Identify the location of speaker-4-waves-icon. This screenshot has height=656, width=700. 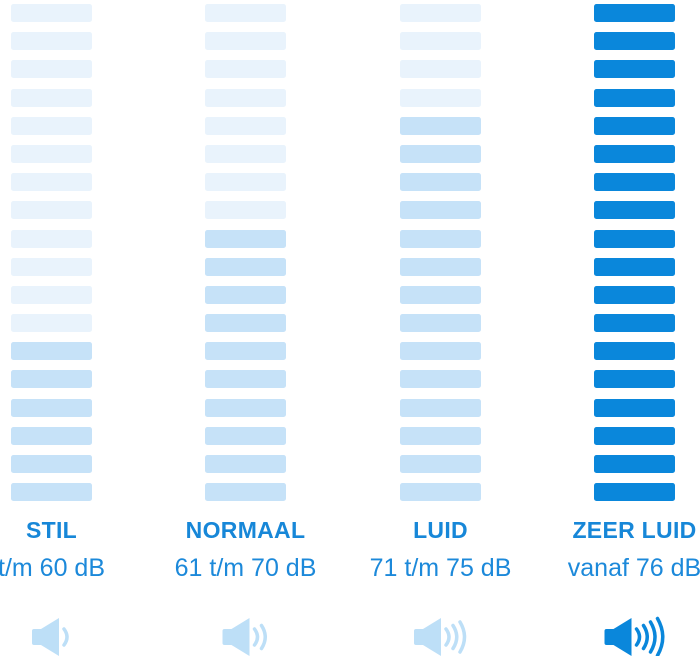
(634, 636).